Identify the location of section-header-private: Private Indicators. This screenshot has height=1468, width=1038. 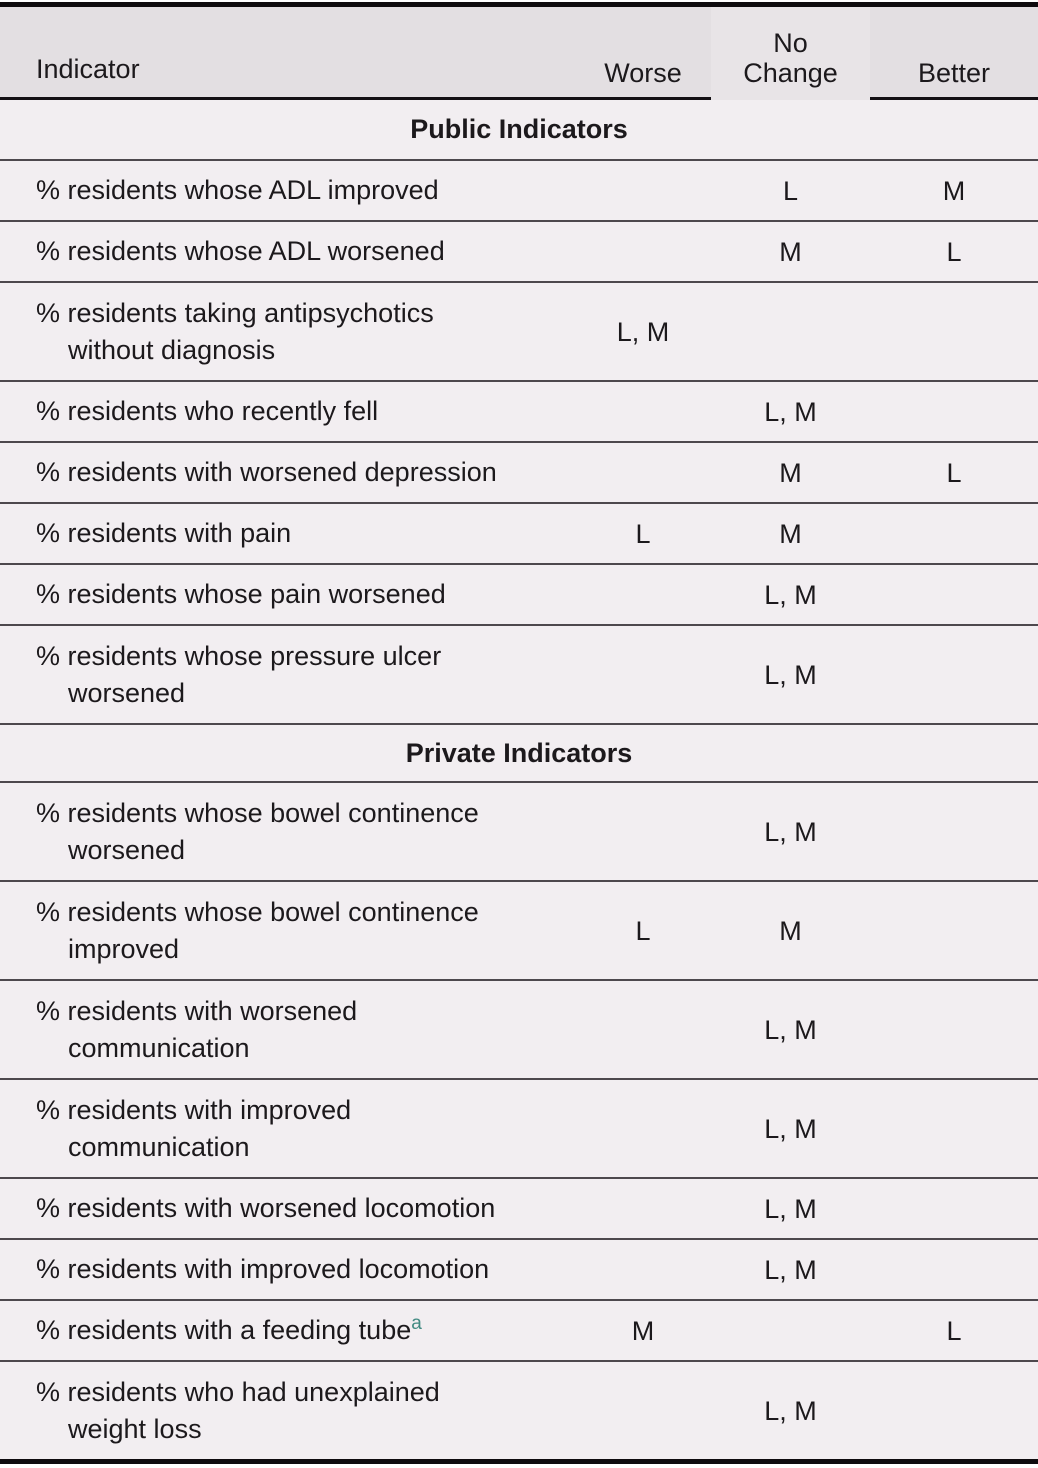
(519, 752).